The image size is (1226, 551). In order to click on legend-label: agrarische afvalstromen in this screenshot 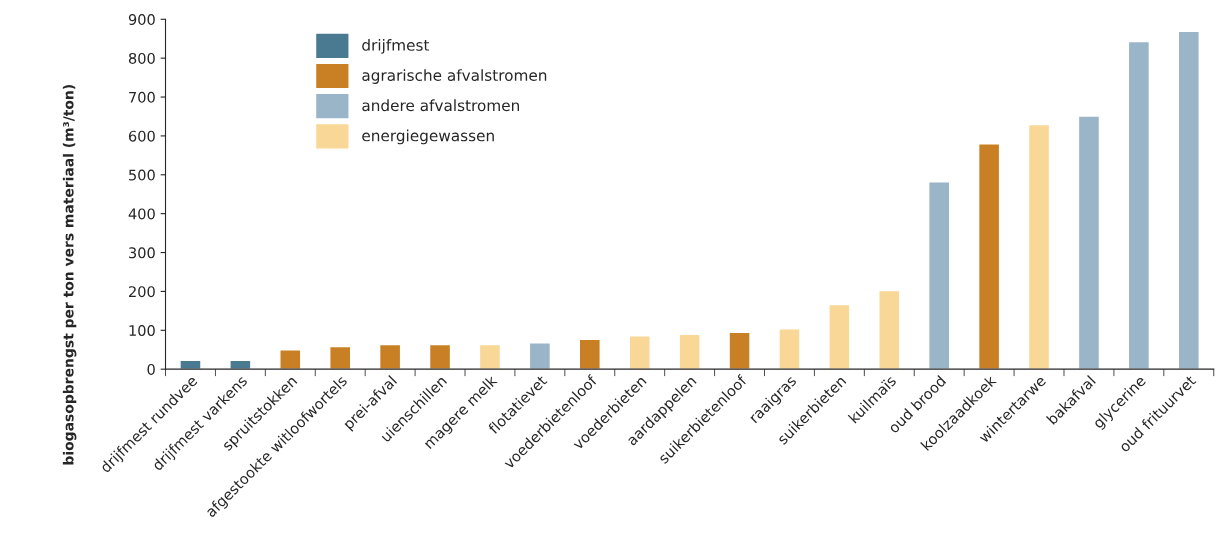, I will do `click(454, 76)`.